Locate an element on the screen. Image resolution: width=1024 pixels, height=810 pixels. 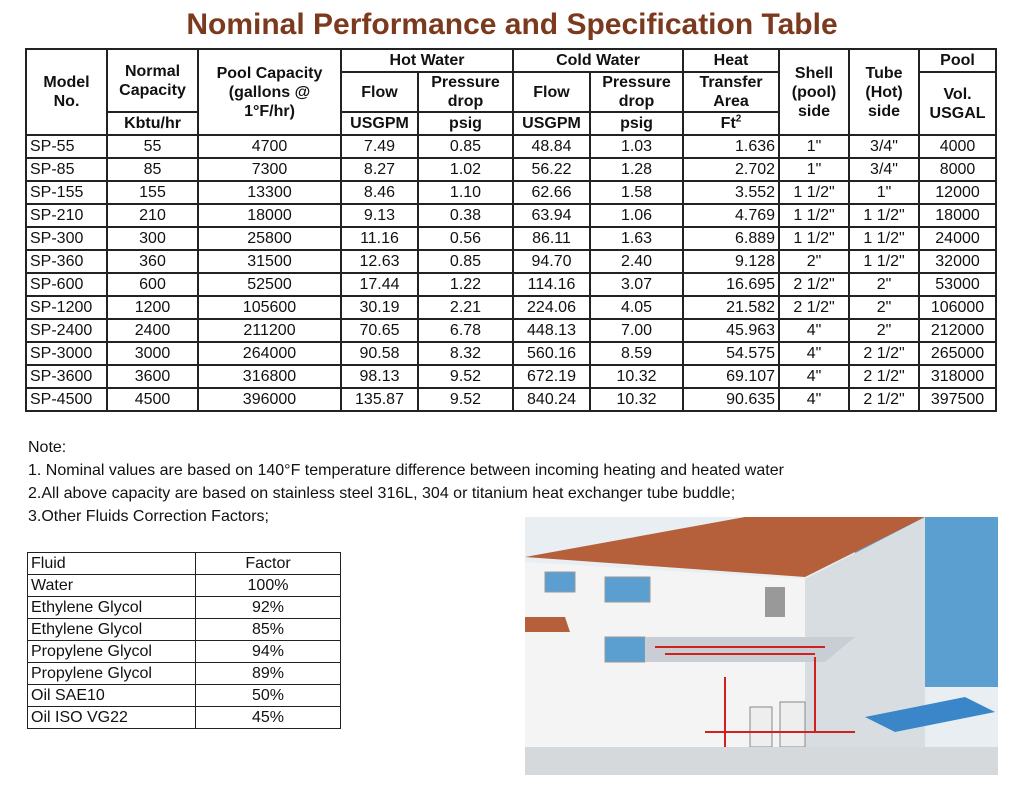
cell-transfer-area: 1.636 is located at coordinates (731, 146).